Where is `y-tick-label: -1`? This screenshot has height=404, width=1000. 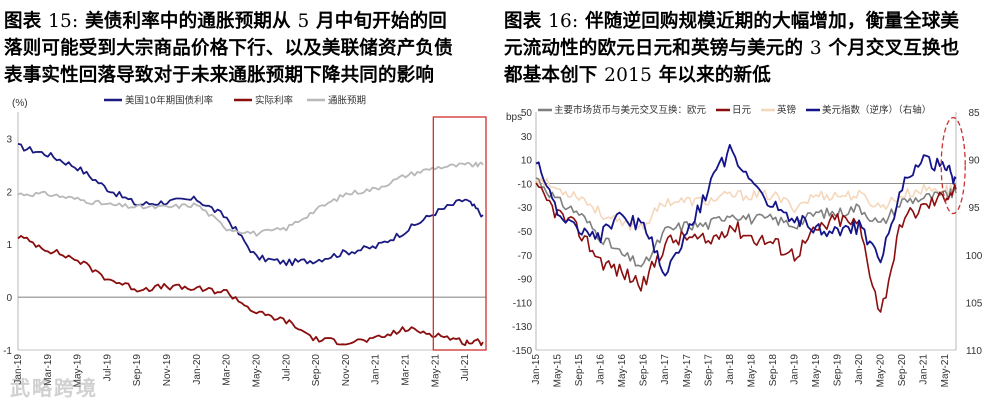 y-tick-label: -1 is located at coordinates (7, 351).